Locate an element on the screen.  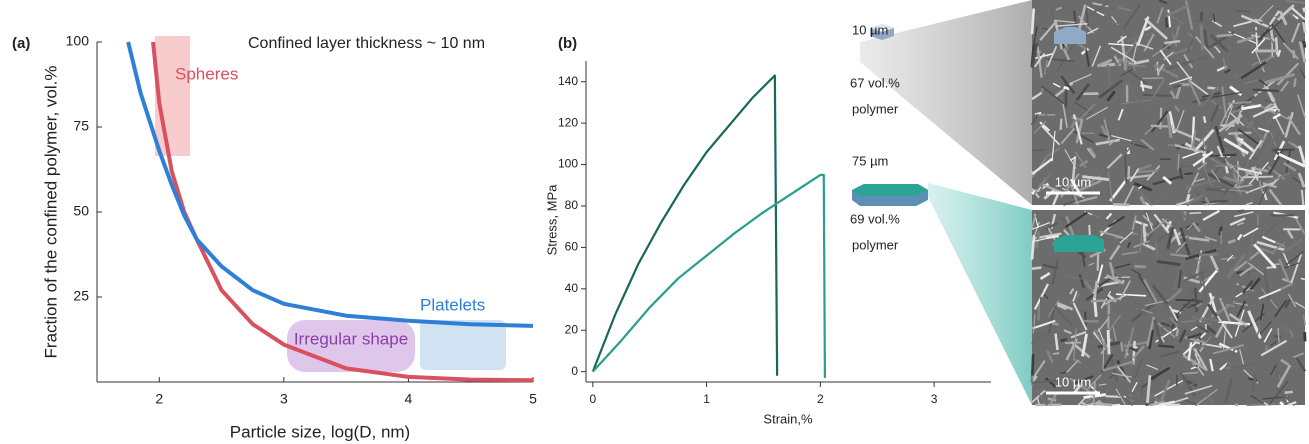
x-tick-label: 1 is located at coordinates (706, 399).